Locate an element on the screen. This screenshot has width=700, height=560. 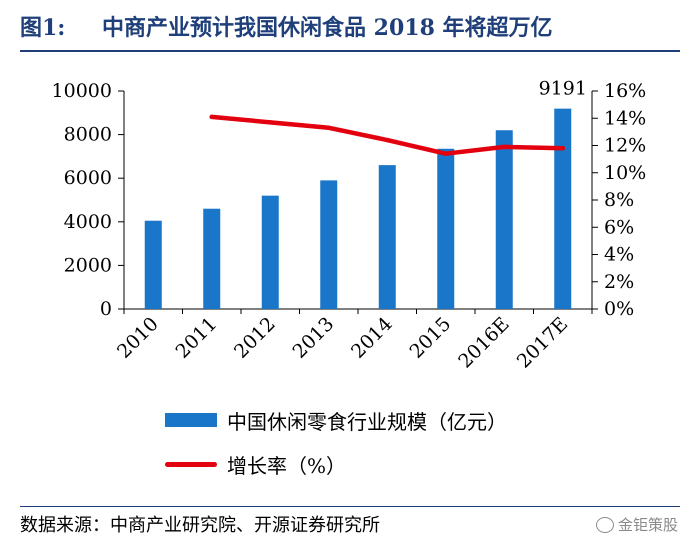
legend-bar: 中国休闲零食行业规模（亿元） is located at coordinates (336, 420).